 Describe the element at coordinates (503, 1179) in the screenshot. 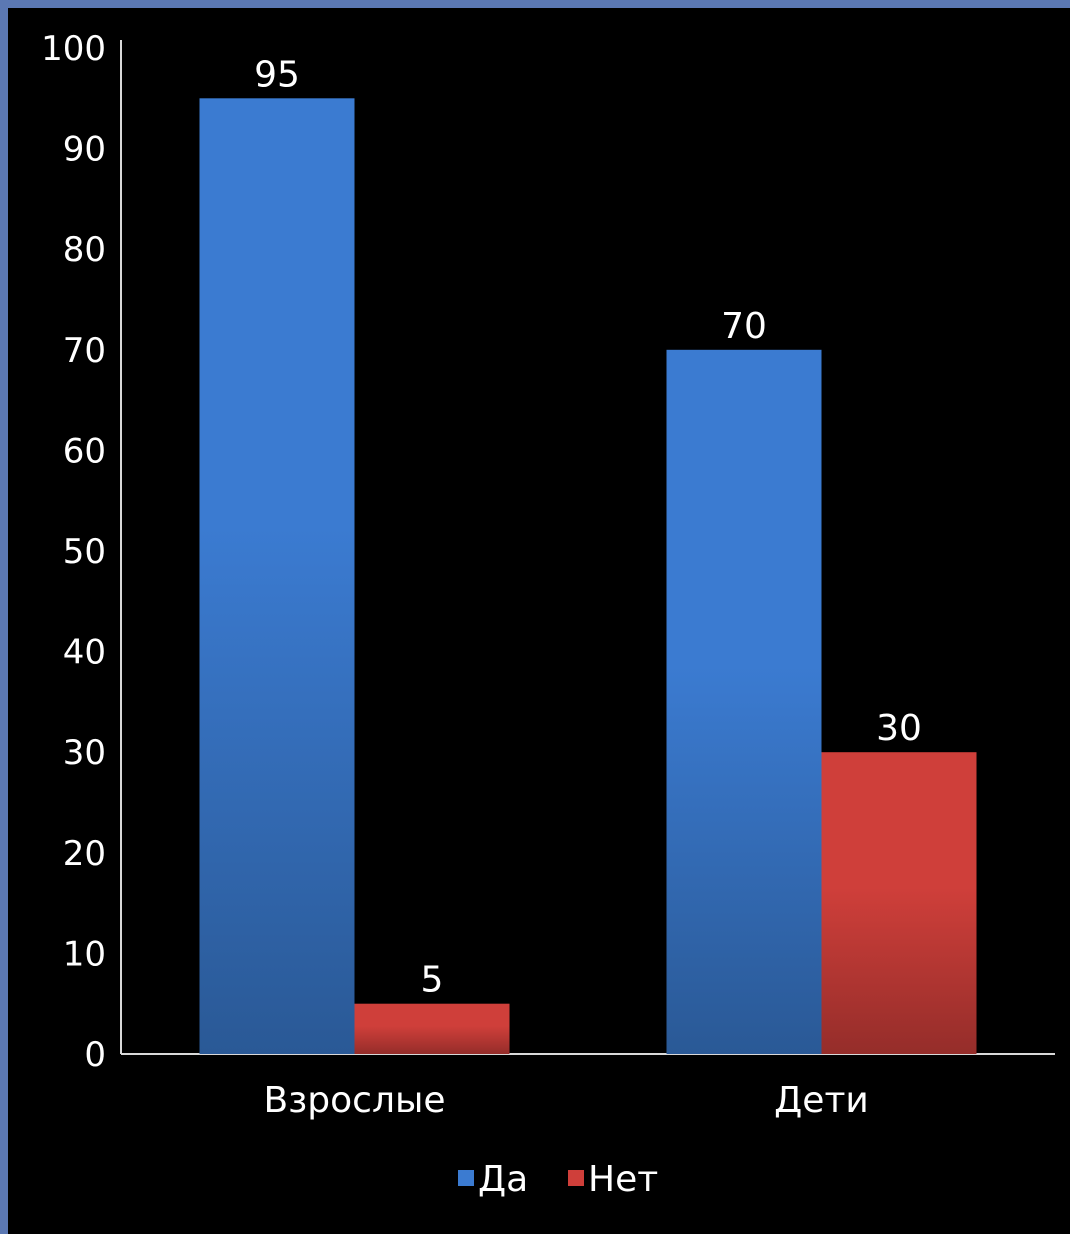

I see `legend-label: Да` at that location.